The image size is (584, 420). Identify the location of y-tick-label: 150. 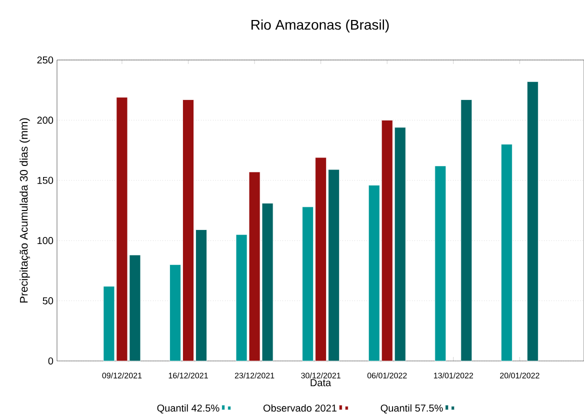
(46, 180).